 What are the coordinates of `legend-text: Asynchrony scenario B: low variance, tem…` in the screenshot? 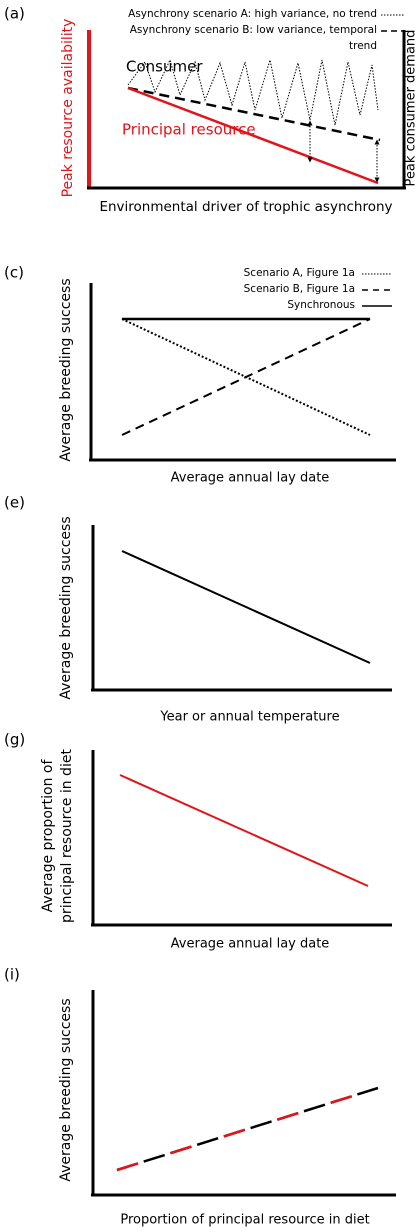 It's located at (253, 30).